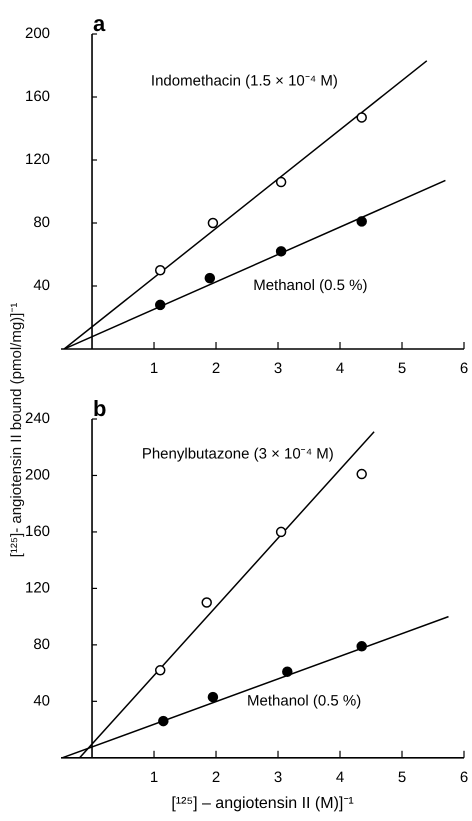 This screenshot has height=821, width=472. Describe the element at coordinates (310, 285) in the screenshot. I see `text: Methanol (0.5 %)` at that location.